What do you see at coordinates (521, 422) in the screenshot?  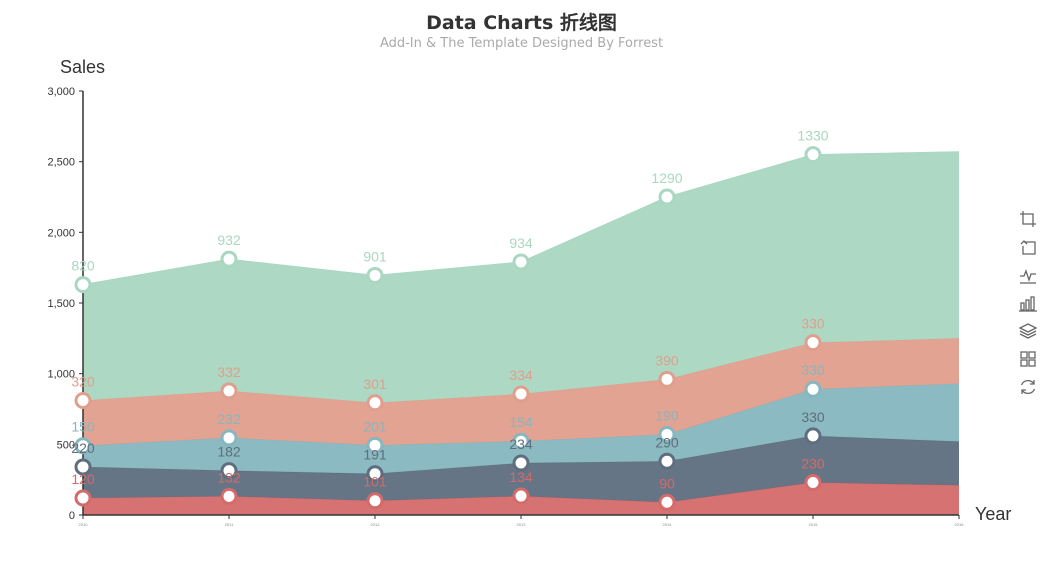 I see `series-3-data-label: 154` at bounding box center [521, 422].